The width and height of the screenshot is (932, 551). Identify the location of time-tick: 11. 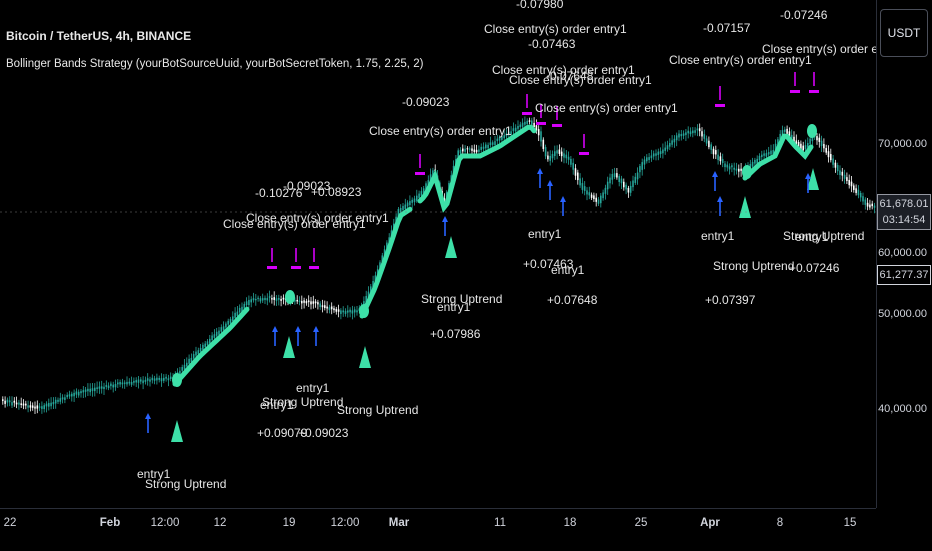
(500, 523).